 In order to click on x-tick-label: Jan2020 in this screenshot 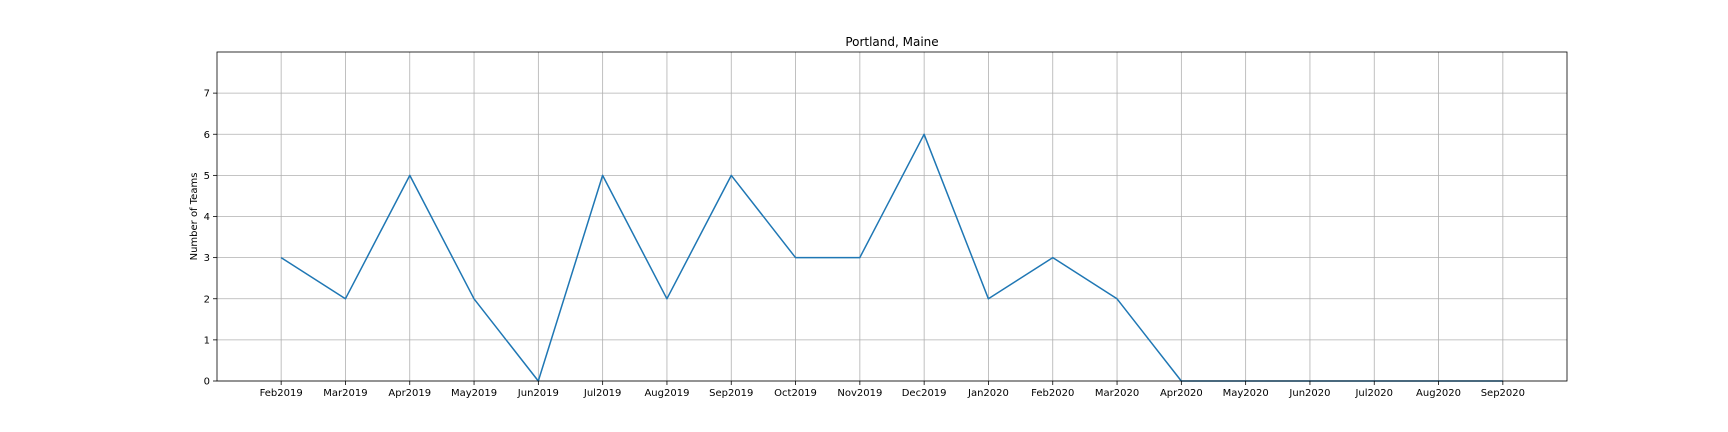, I will do `click(988, 393)`.